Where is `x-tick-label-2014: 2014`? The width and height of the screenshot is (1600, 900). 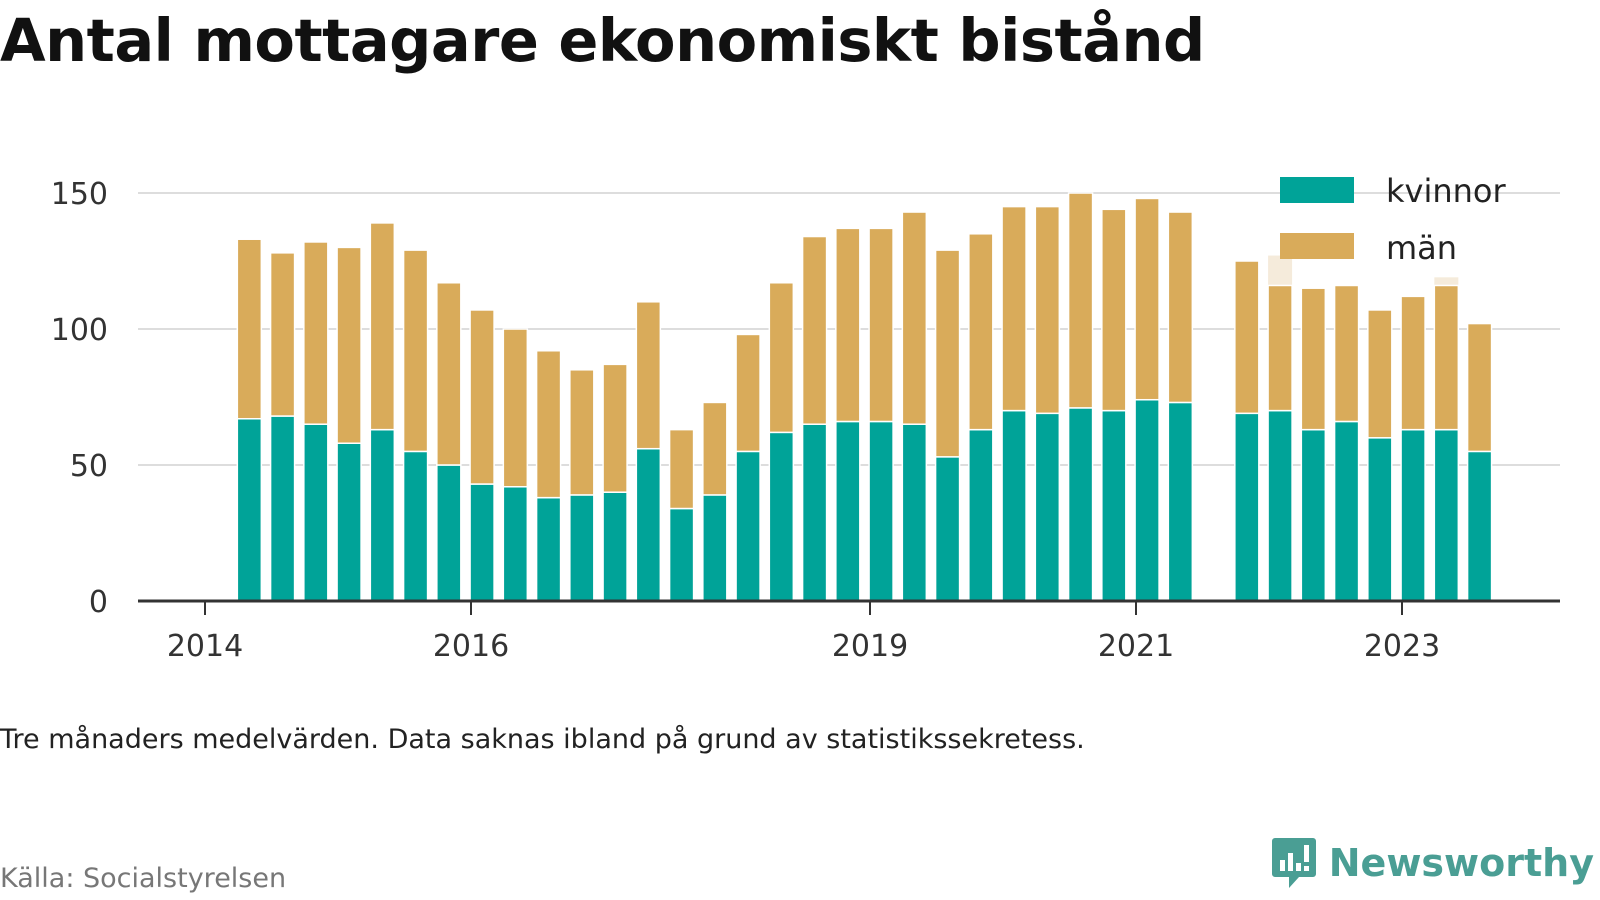
x-tick-label-2014: 2014 is located at coordinates (205, 646).